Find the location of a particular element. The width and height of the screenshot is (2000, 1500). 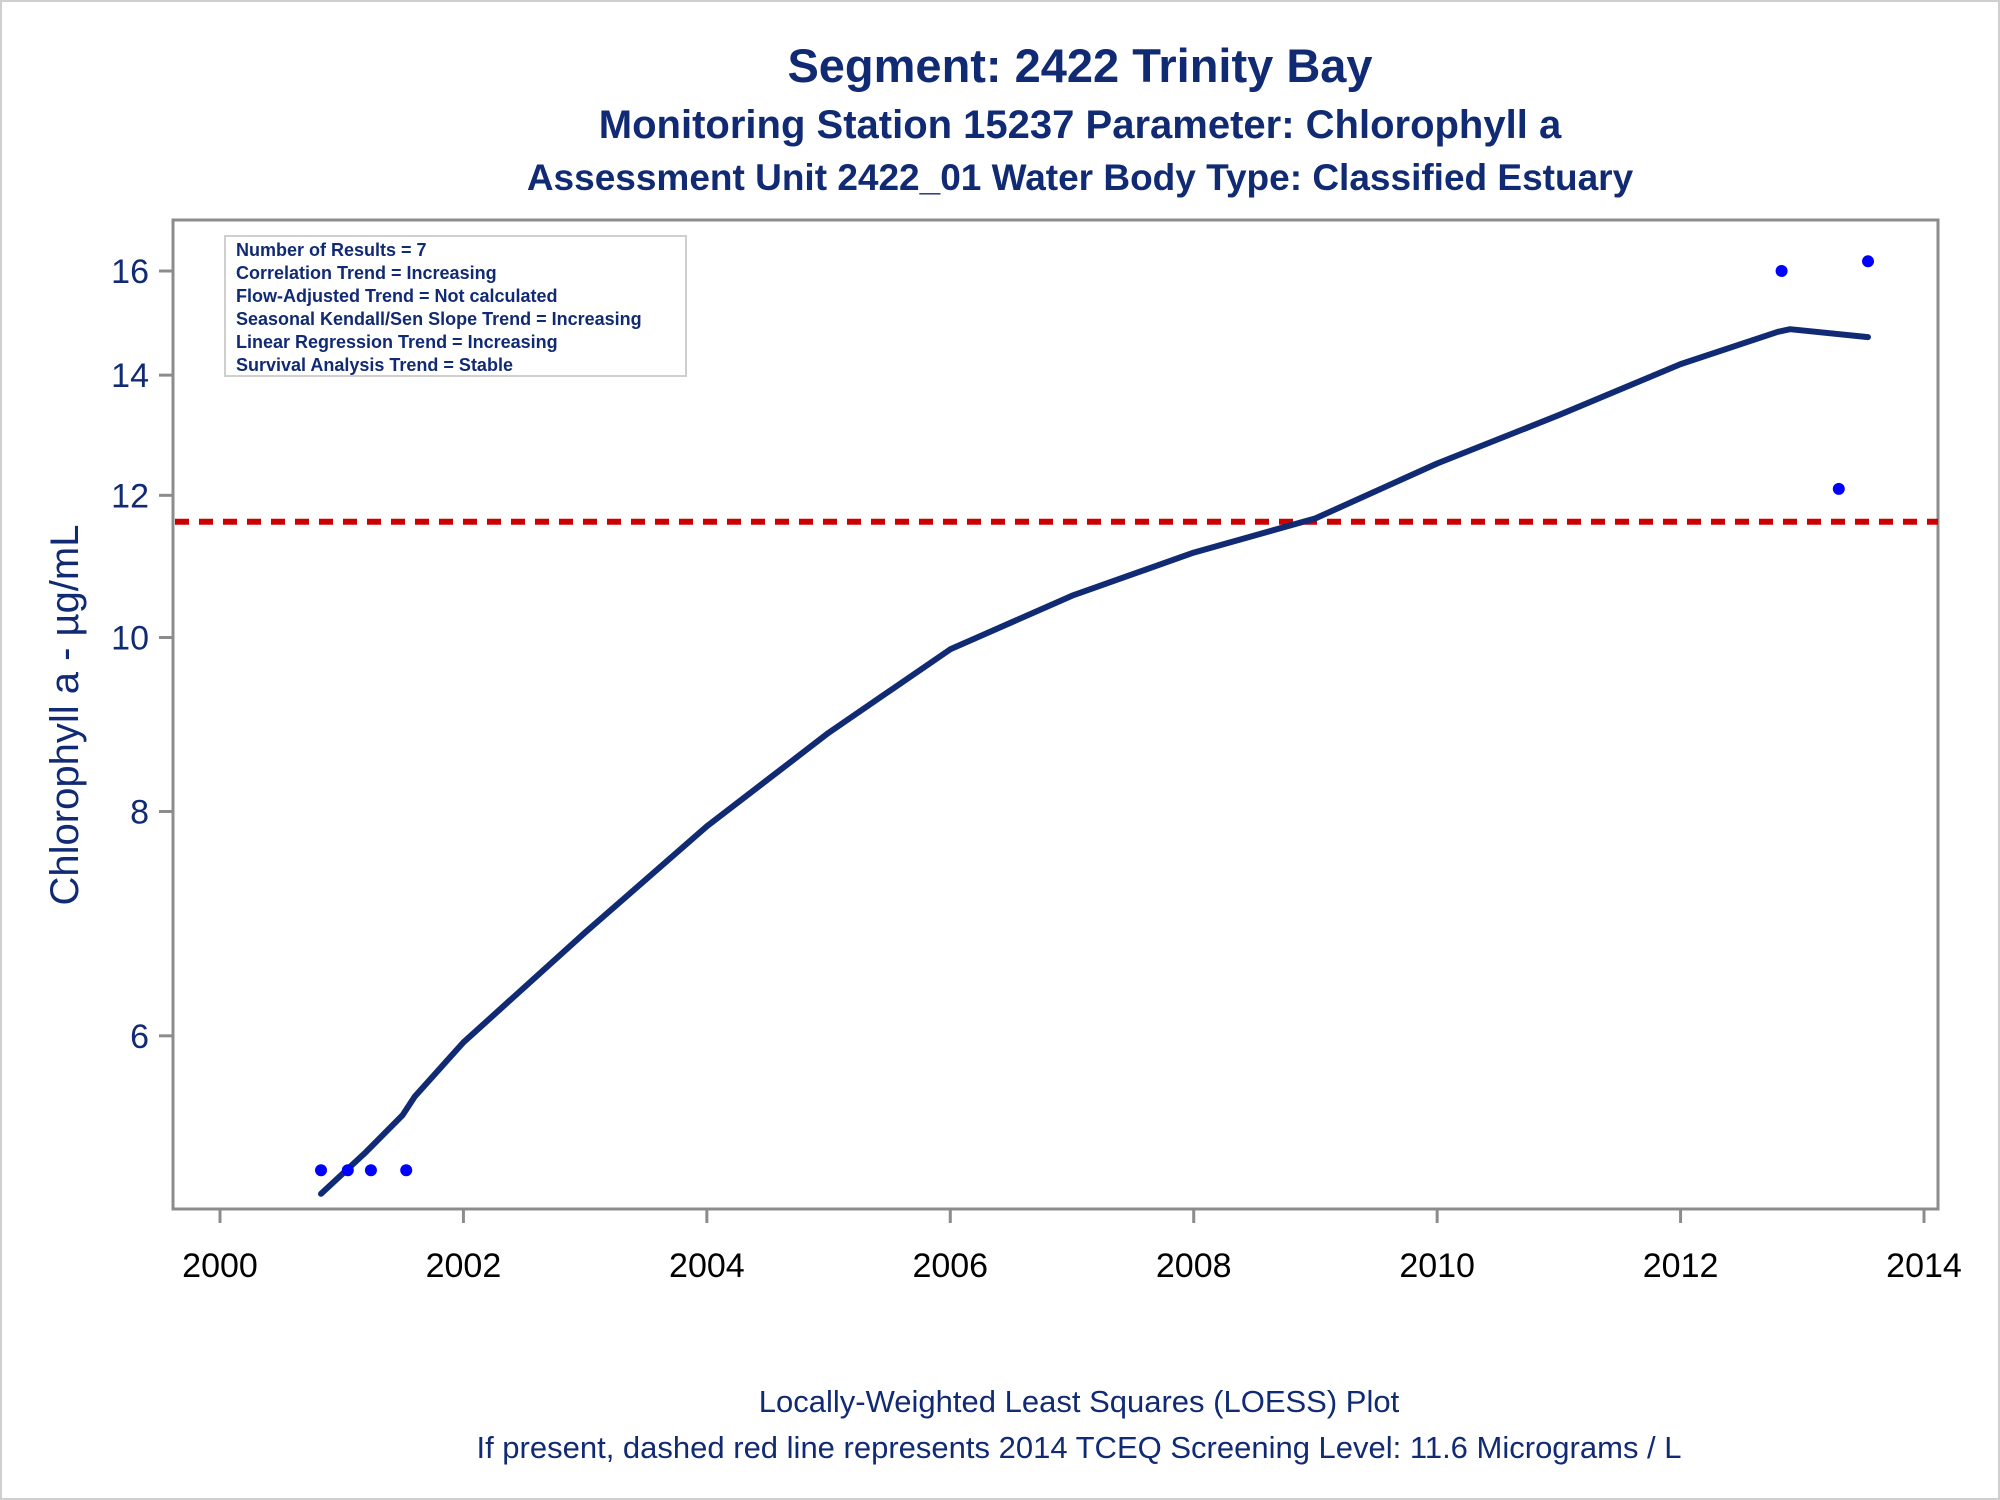

y-tick-label: 14 is located at coordinates (130, 376).